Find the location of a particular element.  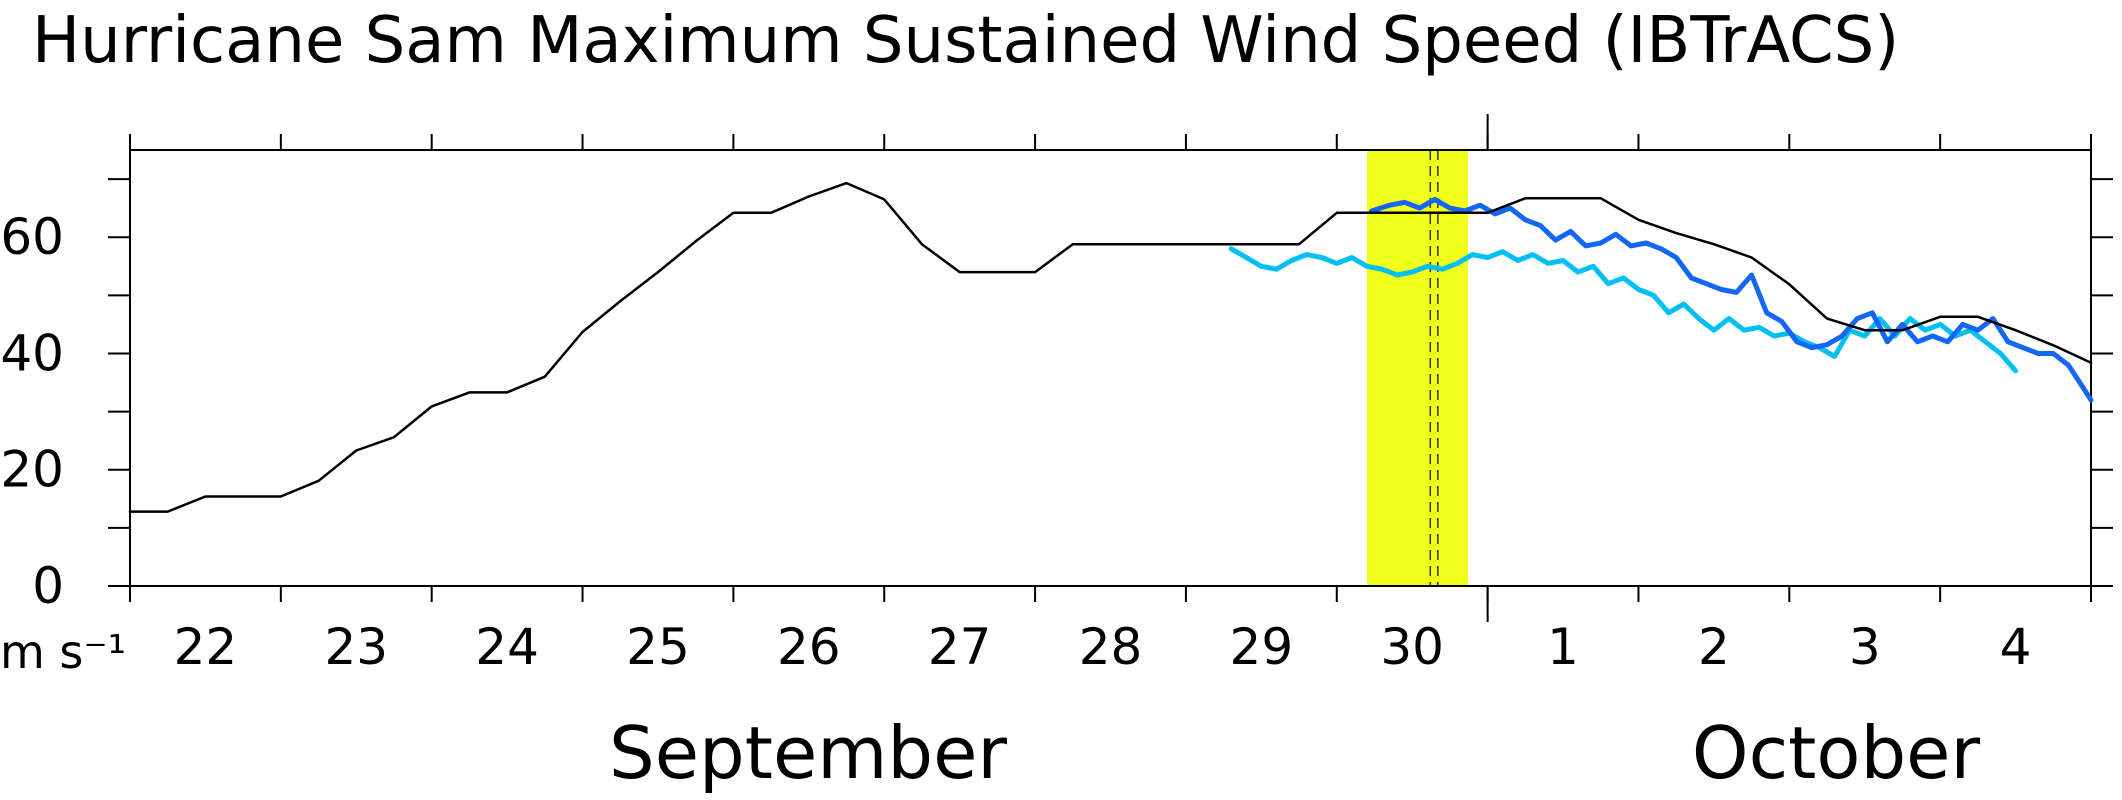

y-tick-label: 60 is located at coordinates (32, 237).